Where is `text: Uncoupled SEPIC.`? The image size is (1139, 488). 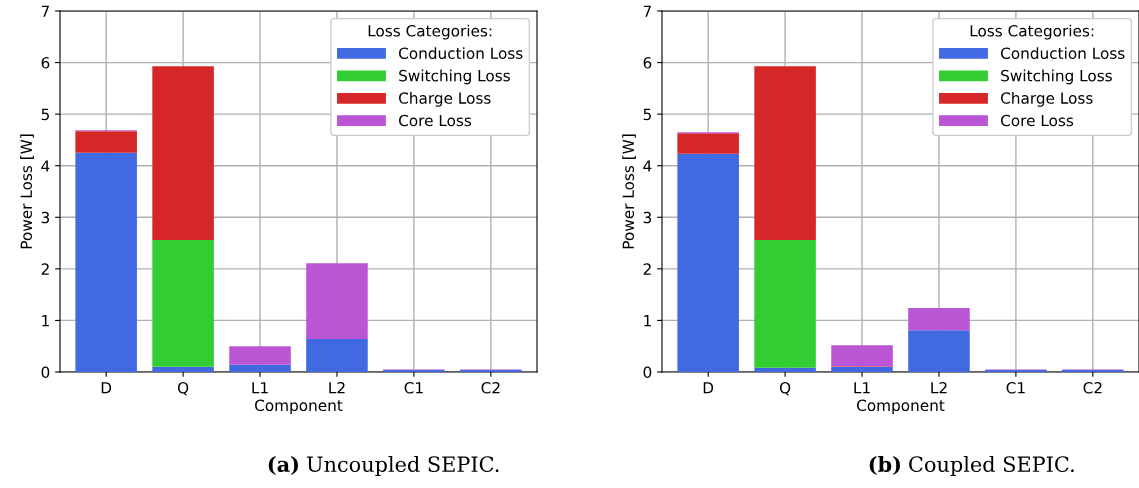
text: Uncoupled SEPIC. is located at coordinates (402, 466).